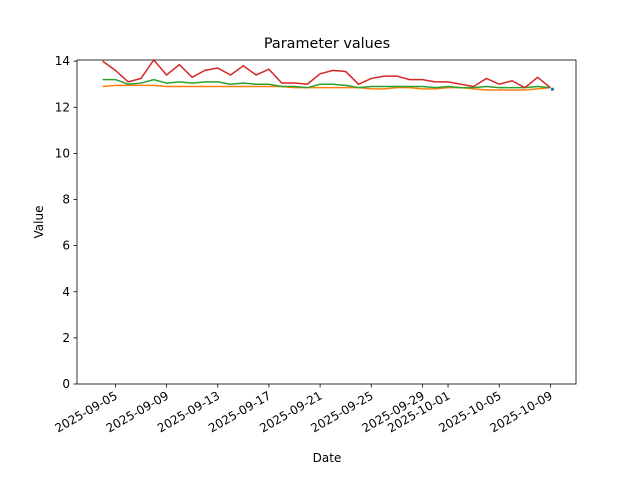  What do you see at coordinates (62, 107) in the screenshot?
I see `y-tick-label: 12` at bounding box center [62, 107].